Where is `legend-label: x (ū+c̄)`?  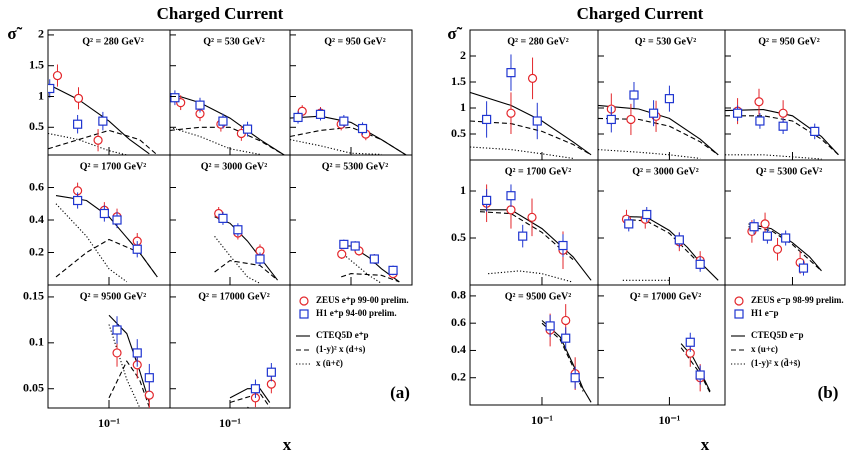
legend-label: x (ū+c̄) is located at coordinates (329, 363).